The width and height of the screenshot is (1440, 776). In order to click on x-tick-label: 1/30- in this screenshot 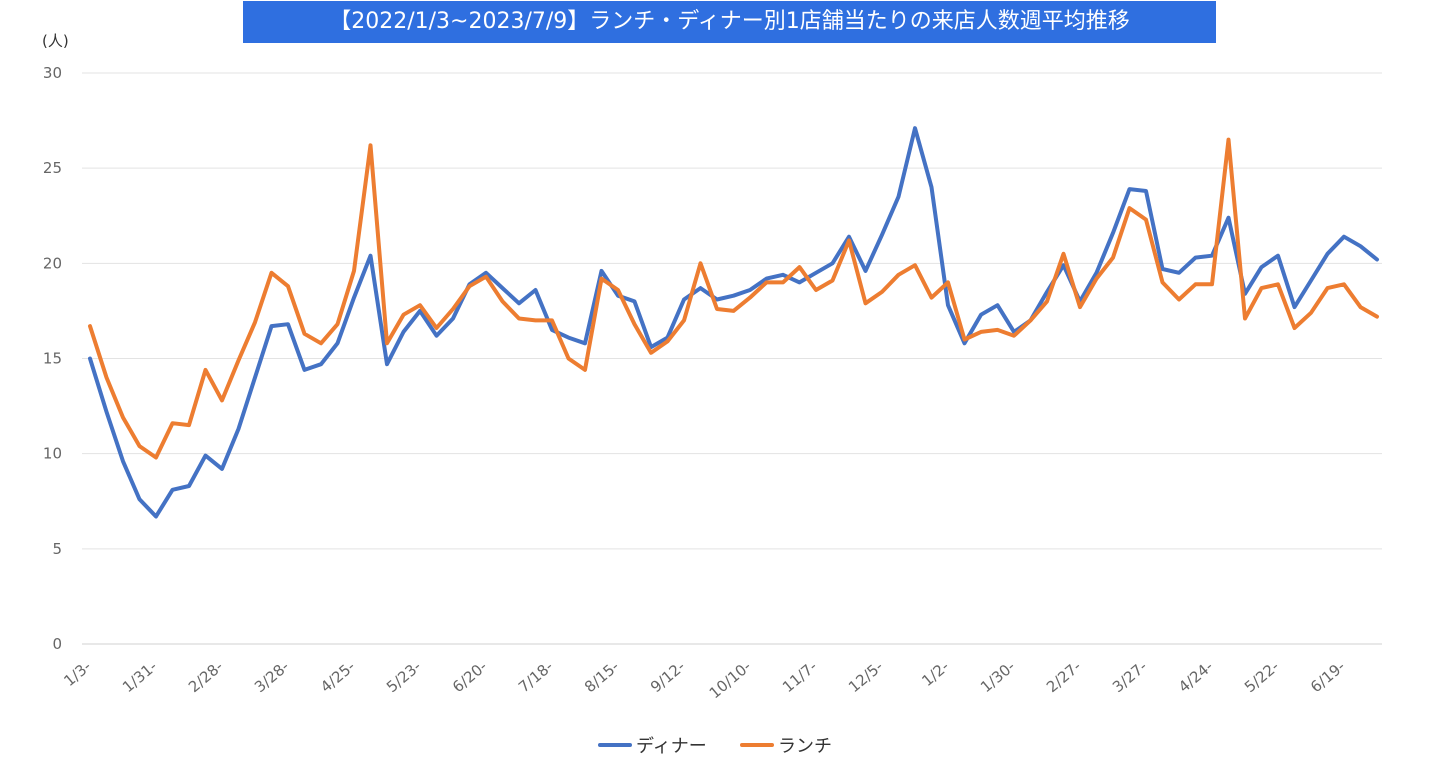, I will do `click(998, 676)`.